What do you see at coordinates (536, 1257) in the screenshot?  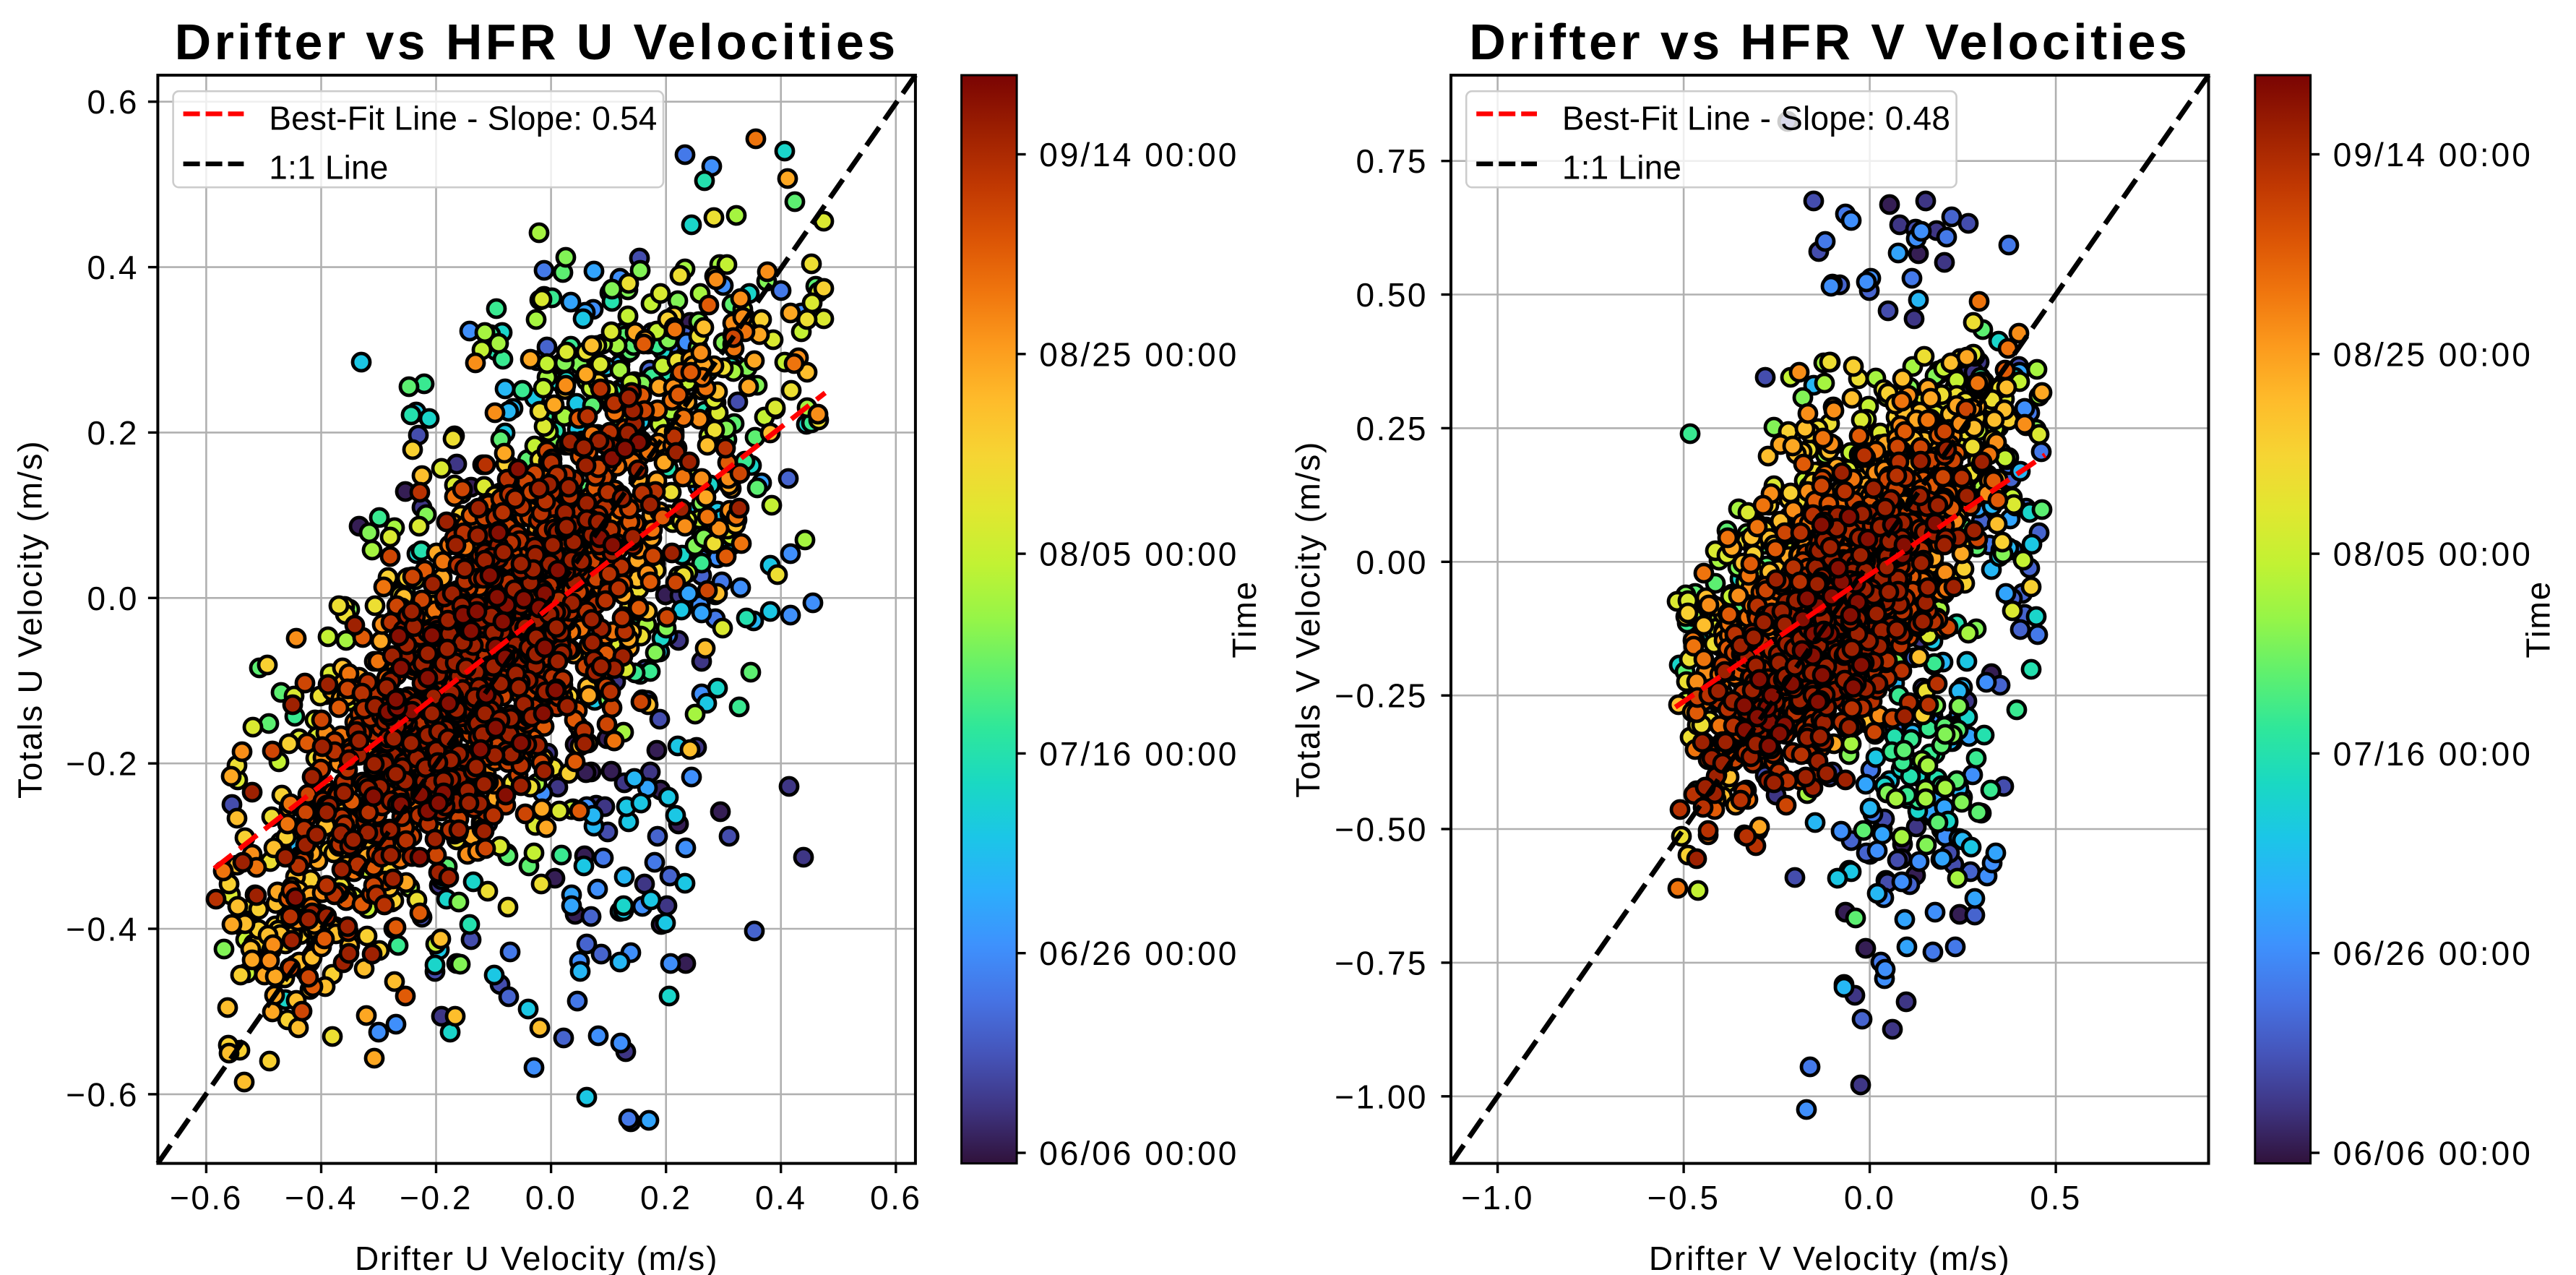 I see `svg-text: Drifter U Velocity (m/s)` at bounding box center [536, 1257].